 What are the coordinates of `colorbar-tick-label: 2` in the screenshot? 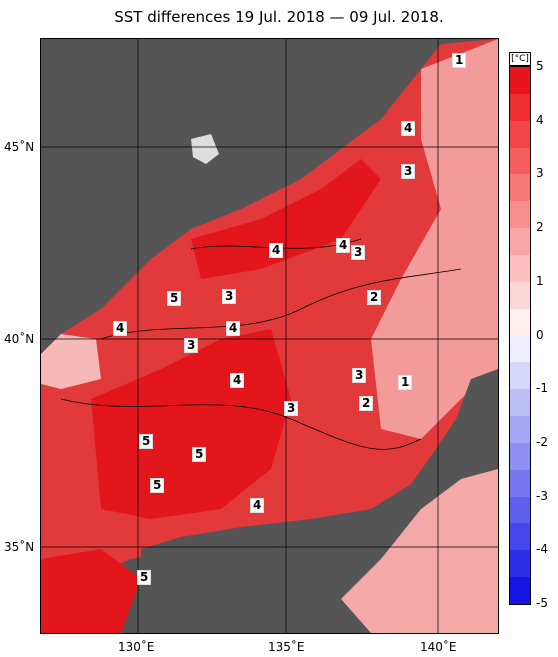 It's located at (540, 227).